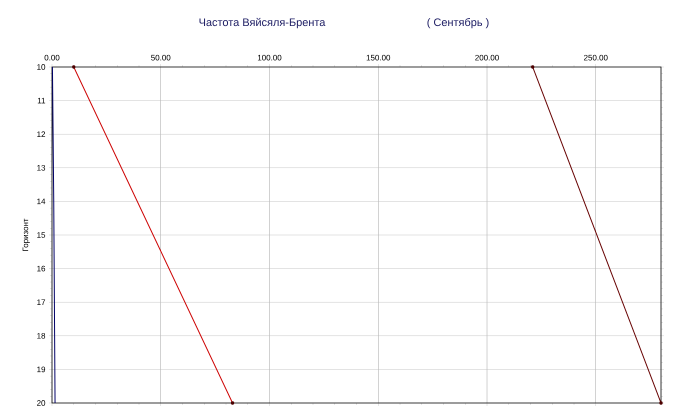 This screenshot has width=675, height=419. I want to click on chart-title: Частота Вяйсяля-Брента, so click(263, 23).